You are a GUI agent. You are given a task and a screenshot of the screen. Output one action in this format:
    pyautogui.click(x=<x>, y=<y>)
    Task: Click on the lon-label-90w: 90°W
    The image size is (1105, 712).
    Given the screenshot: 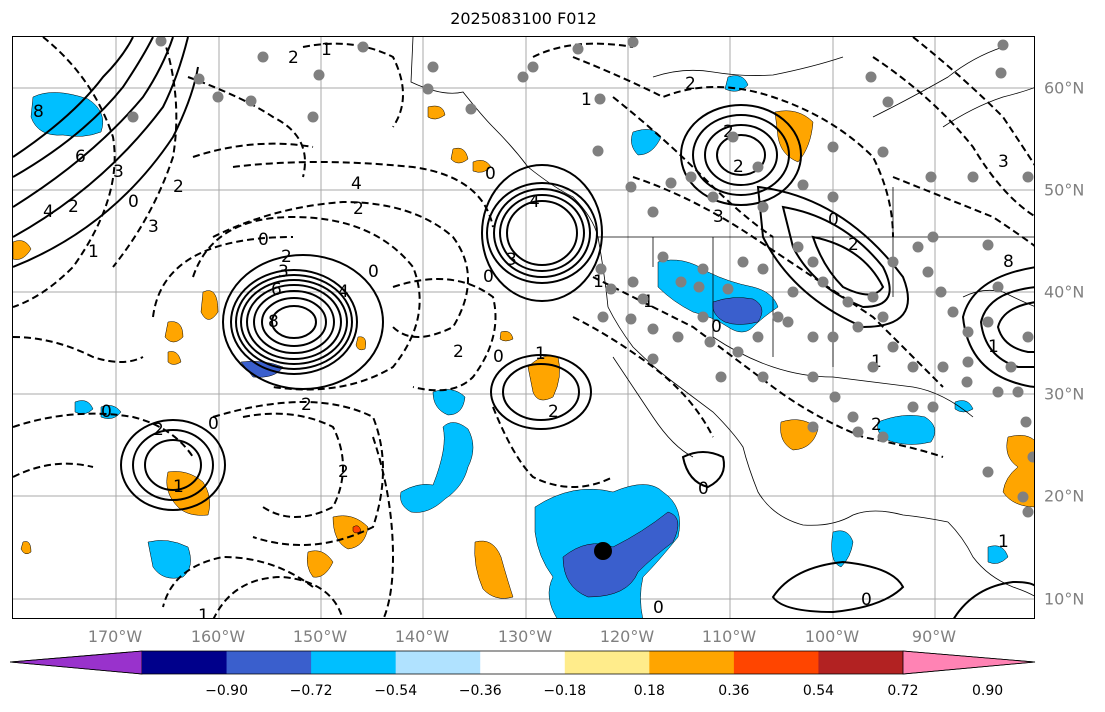 What is the action you would take?
    pyautogui.click(x=934, y=636)
    